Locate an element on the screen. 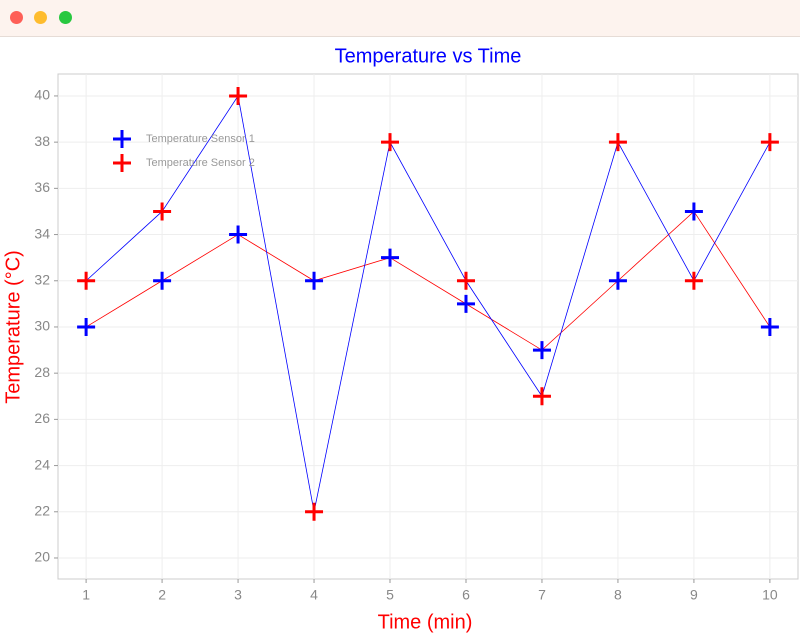 Image resolution: width=800 pixels, height=635 pixels. x-tick-label: 9 is located at coordinates (694, 595).